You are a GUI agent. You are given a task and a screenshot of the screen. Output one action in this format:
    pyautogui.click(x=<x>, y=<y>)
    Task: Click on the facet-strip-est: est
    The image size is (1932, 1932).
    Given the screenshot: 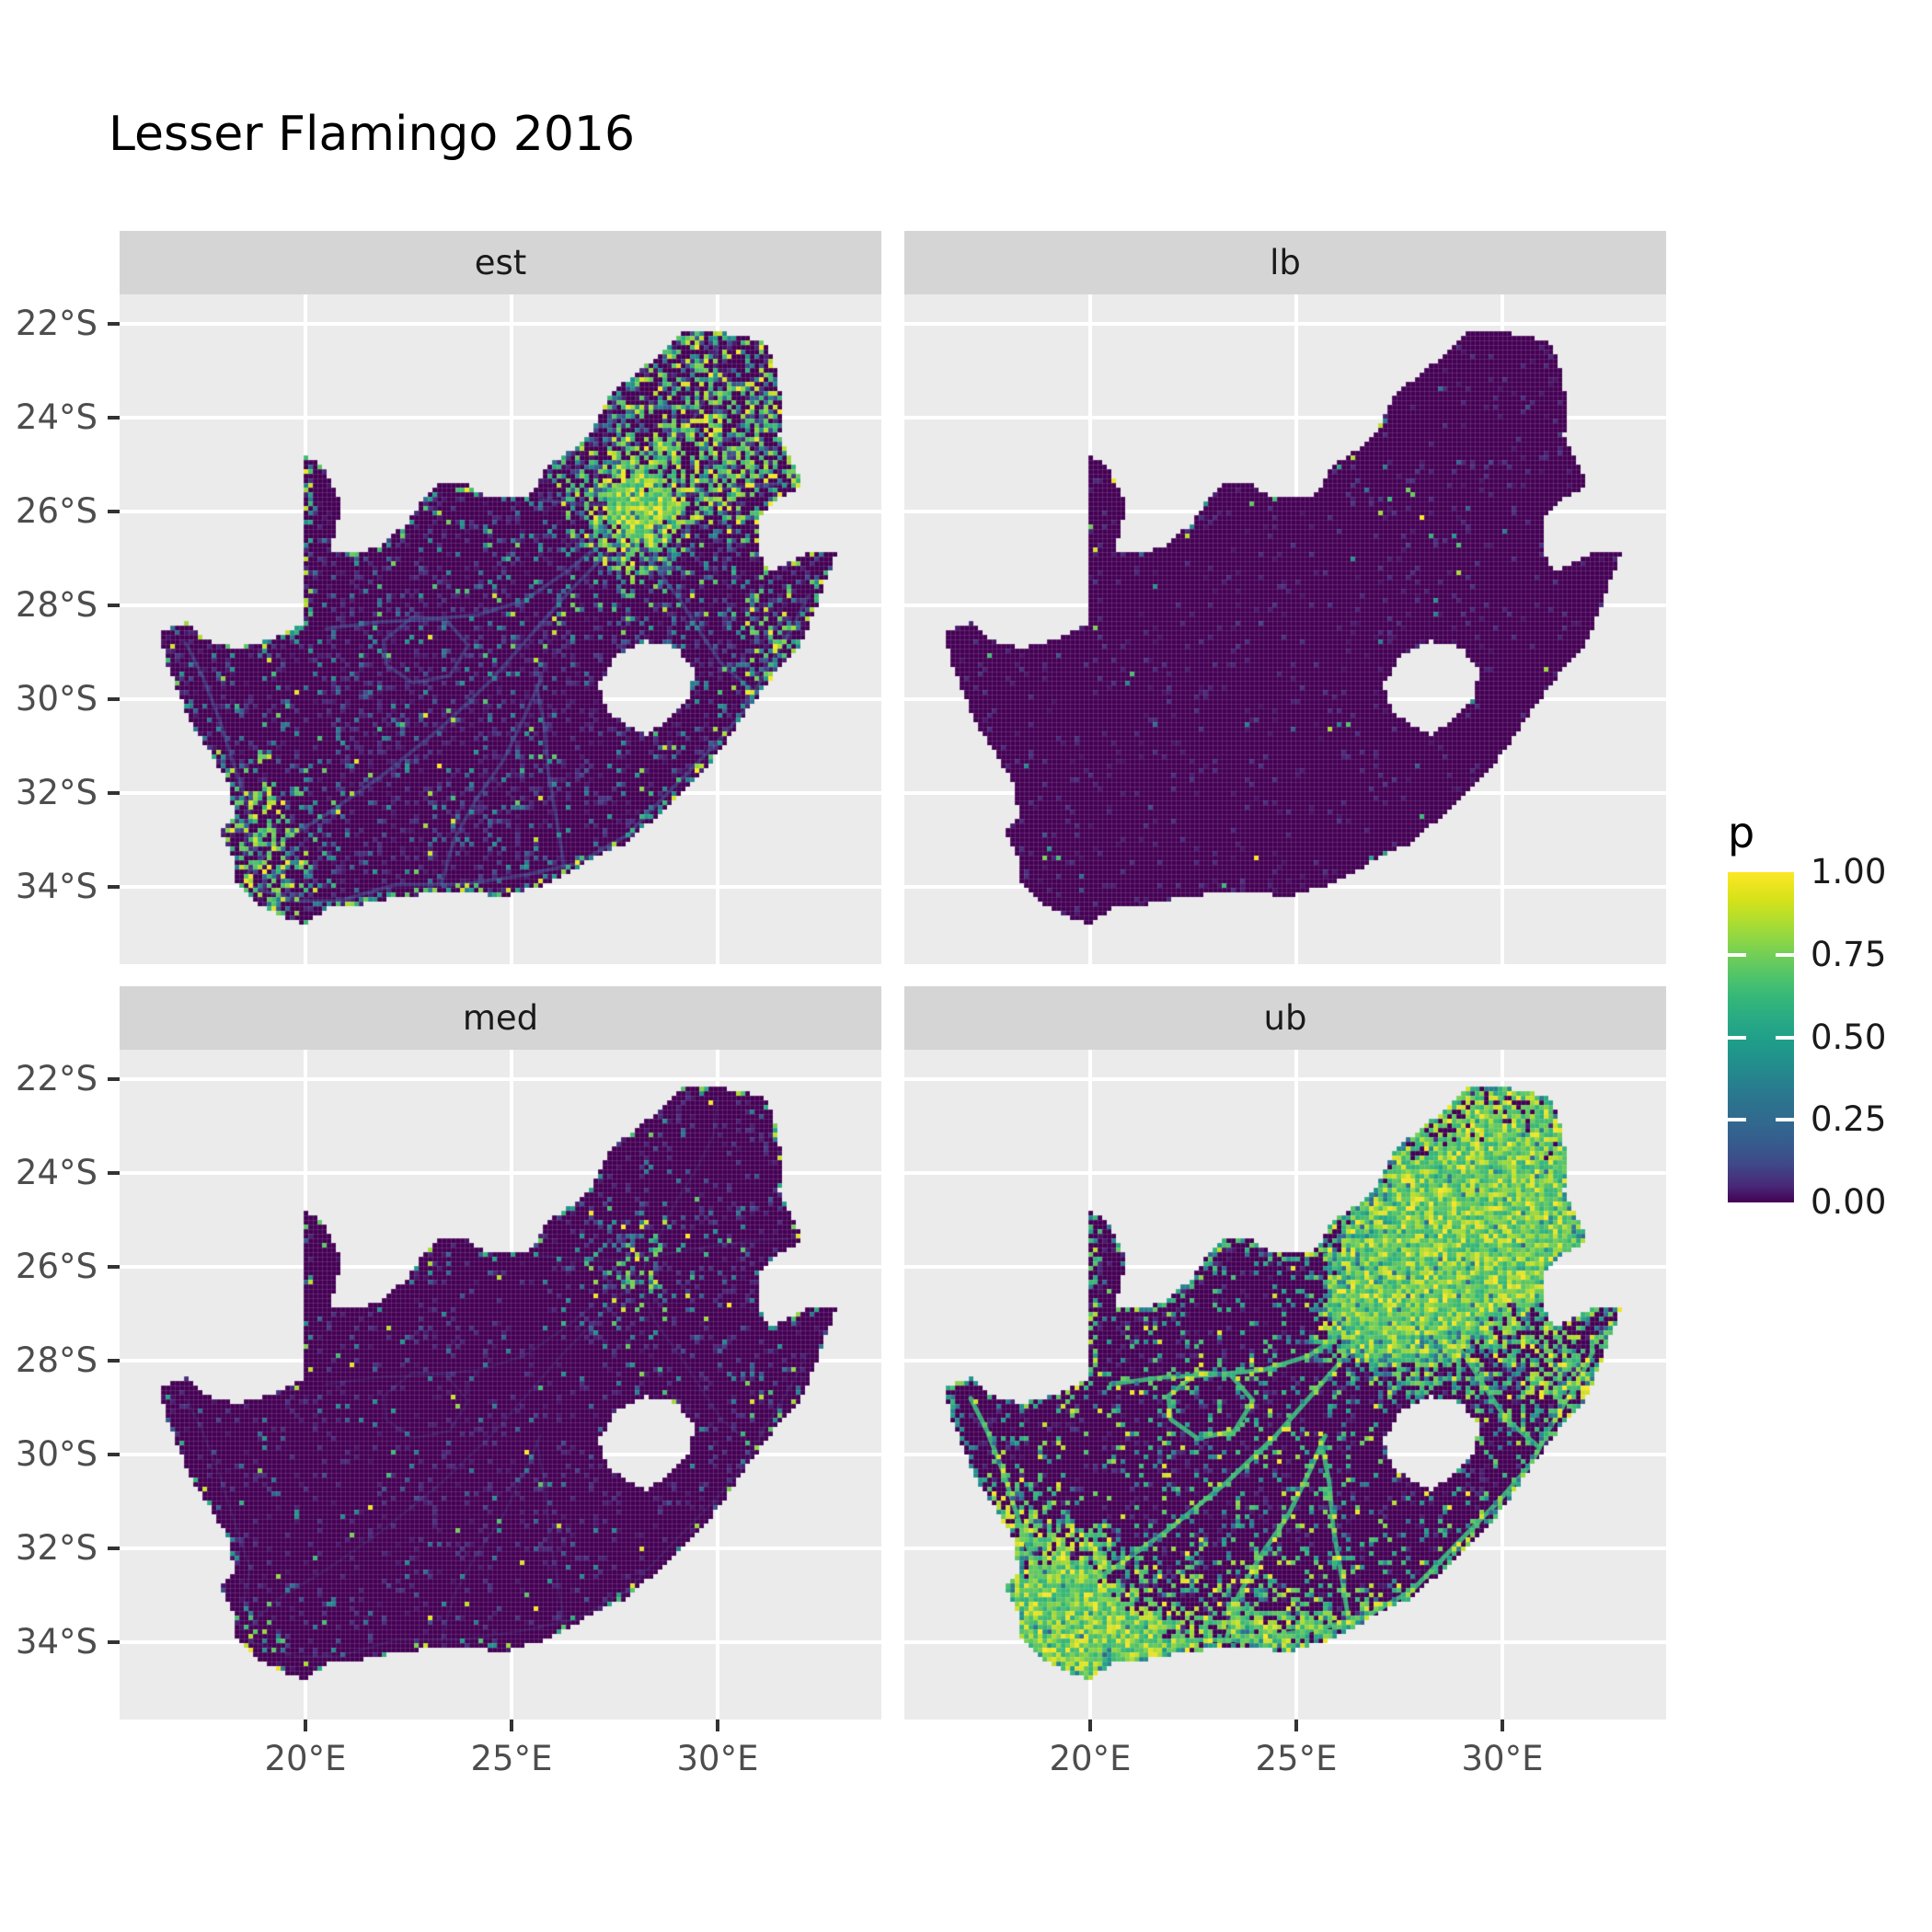 What is the action you would take?
    pyautogui.click(x=500, y=262)
    